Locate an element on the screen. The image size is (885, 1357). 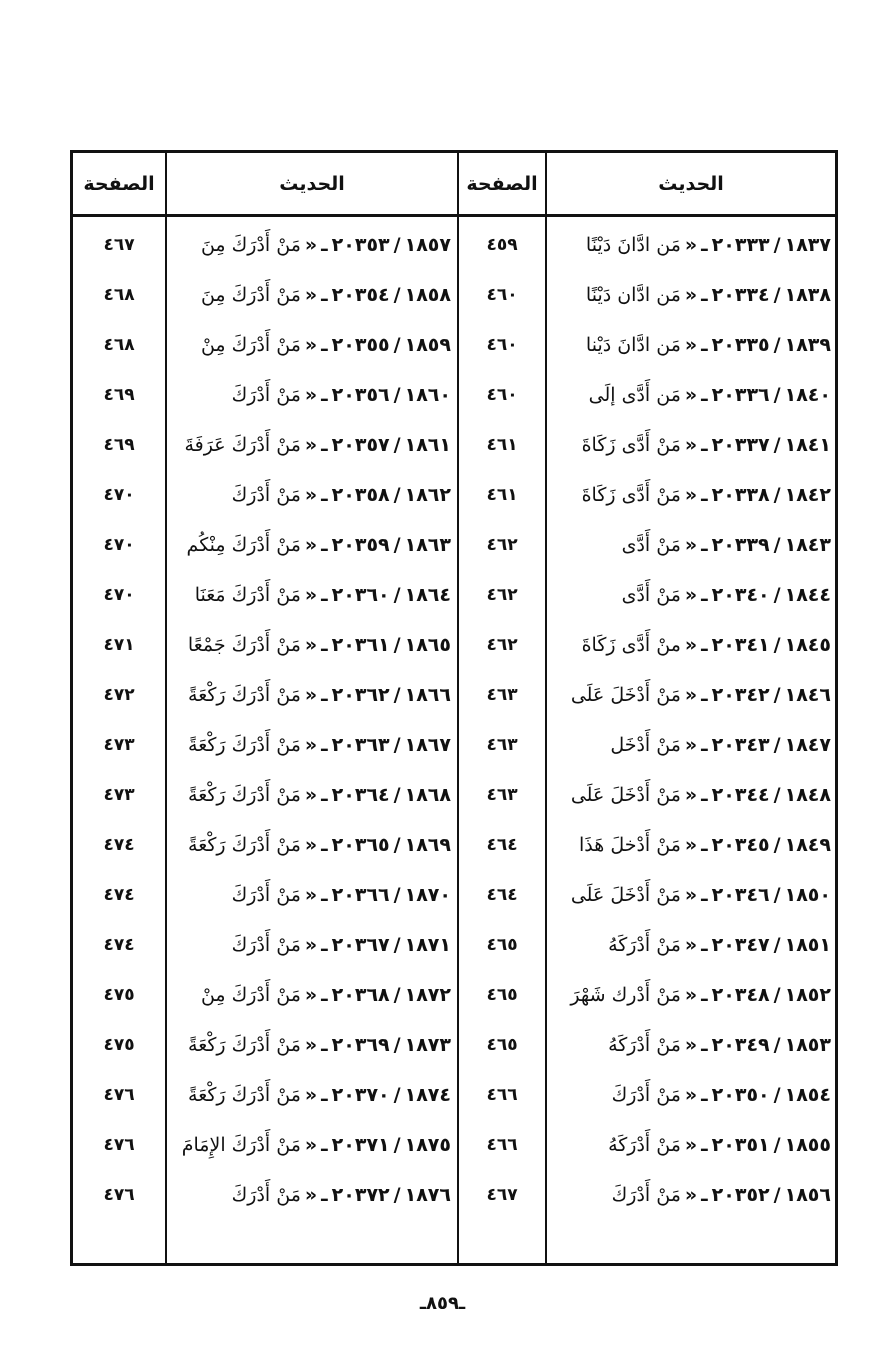
hadith-entry: ١٨٥٤/٢٠٣٥٠ ـ «مَنْ أَدْرَكَ is located at coordinates (692, 1095).